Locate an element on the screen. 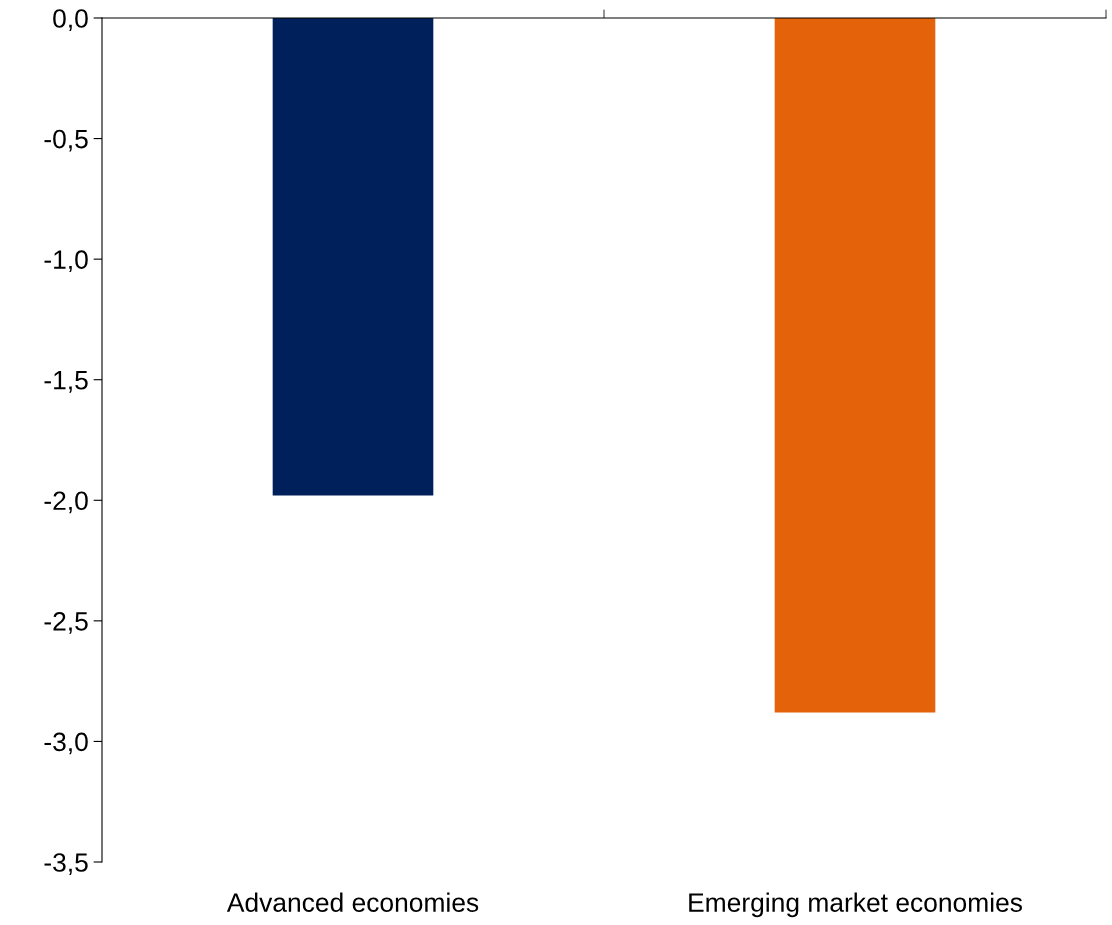 This screenshot has width=1112, height=925. y-tick-label: -3,0 is located at coordinates (66, 743).